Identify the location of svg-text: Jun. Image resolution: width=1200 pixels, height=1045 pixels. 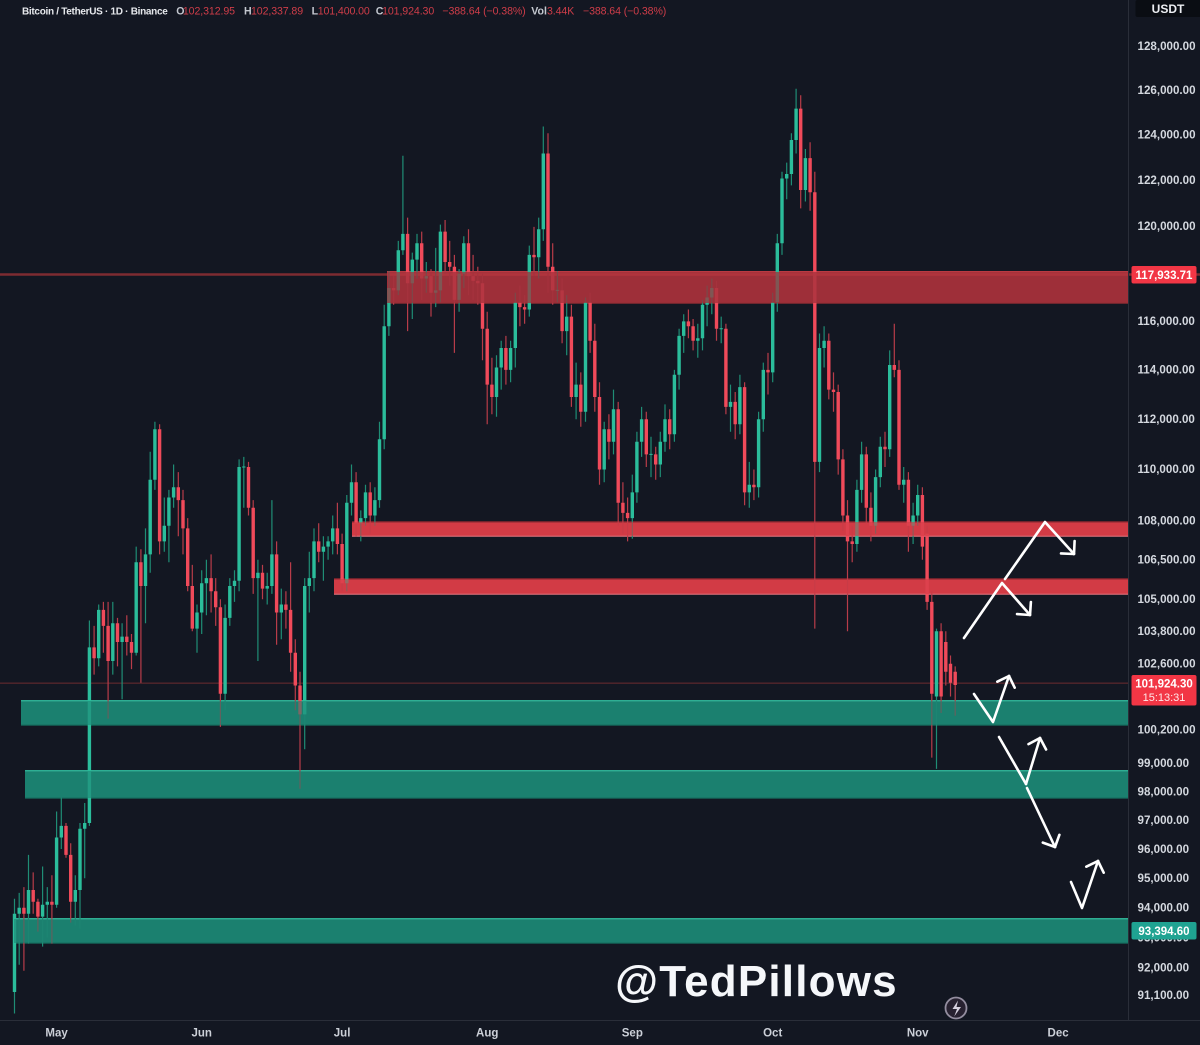
(201, 1034).